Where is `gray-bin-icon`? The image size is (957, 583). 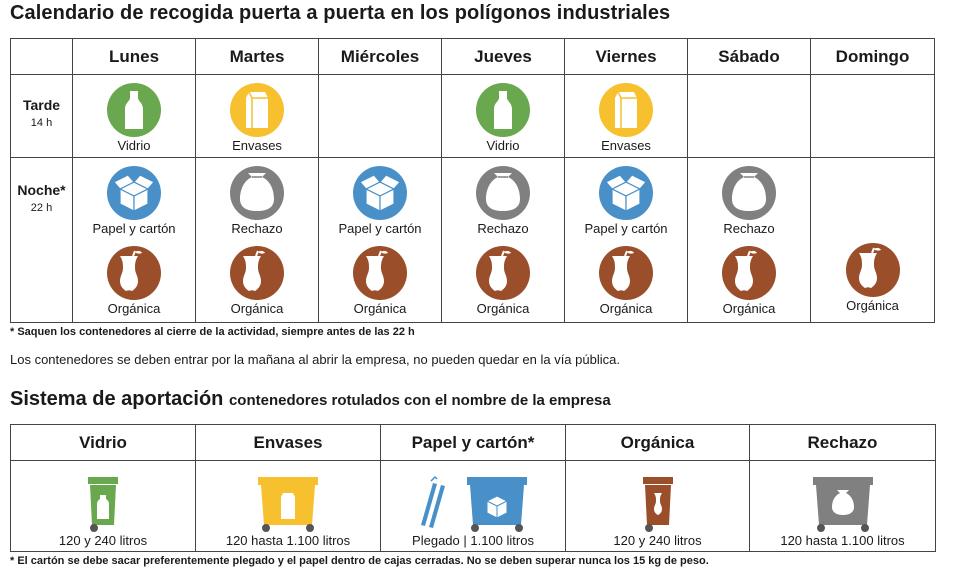 gray-bin-icon is located at coordinates (842, 504).